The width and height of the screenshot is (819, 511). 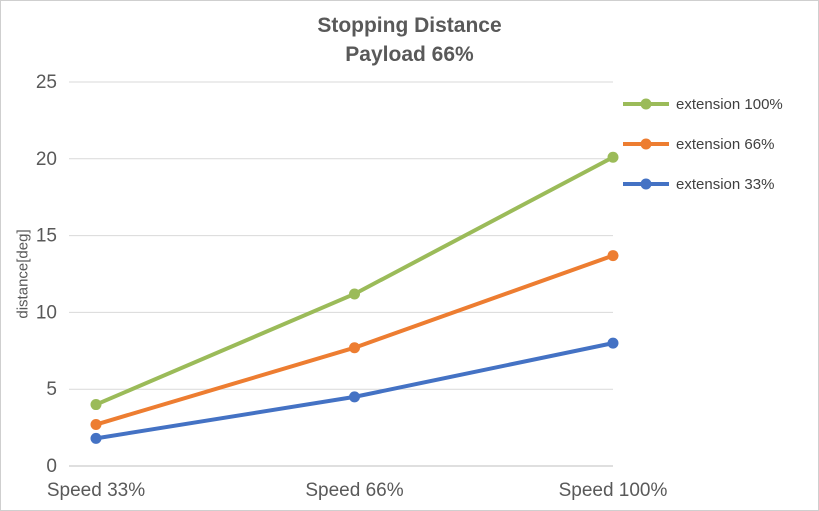 I want to click on x-tick-label: Speed 33%, so click(x=96, y=490).